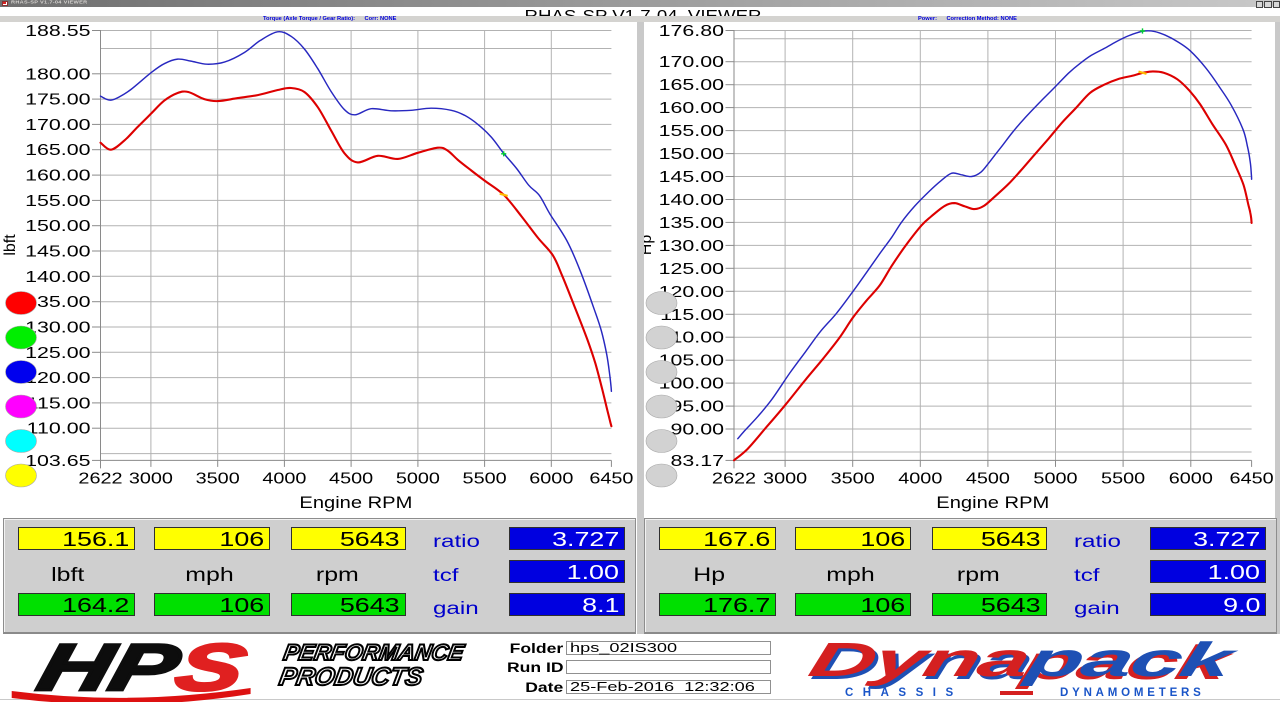  I want to click on svg-text: 105.00, so click(692, 361).